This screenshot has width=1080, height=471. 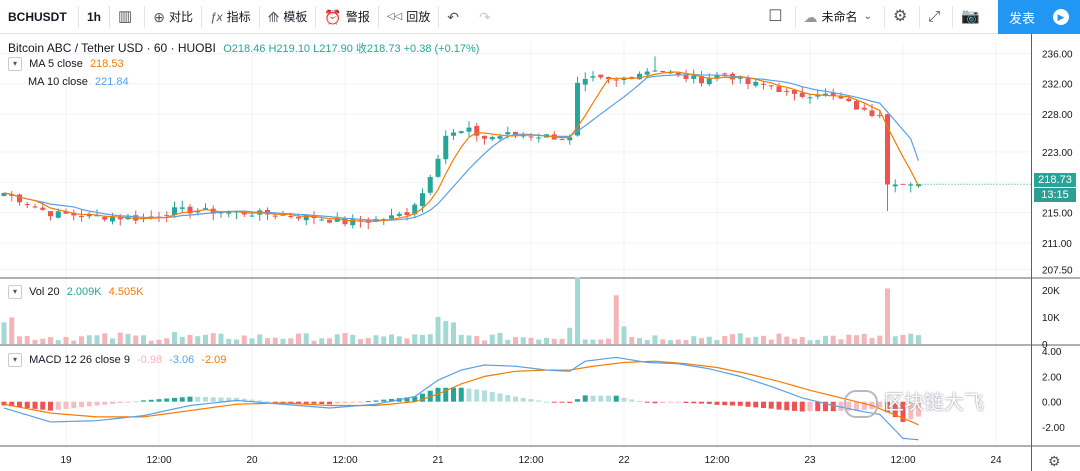 What do you see at coordinates (230, 17) in the screenshot?
I see `indicators-button: ƒx 指标` at bounding box center [230, 17].